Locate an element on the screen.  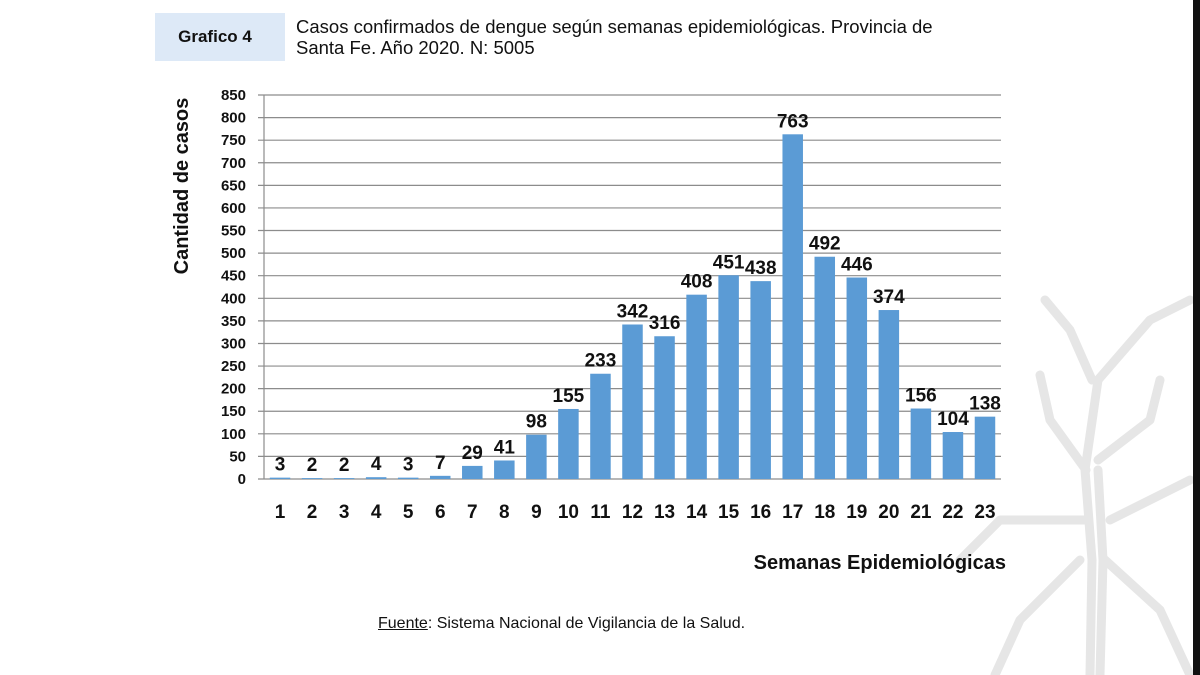
x-tick-label: 19 is located at coordinates (856, 512).